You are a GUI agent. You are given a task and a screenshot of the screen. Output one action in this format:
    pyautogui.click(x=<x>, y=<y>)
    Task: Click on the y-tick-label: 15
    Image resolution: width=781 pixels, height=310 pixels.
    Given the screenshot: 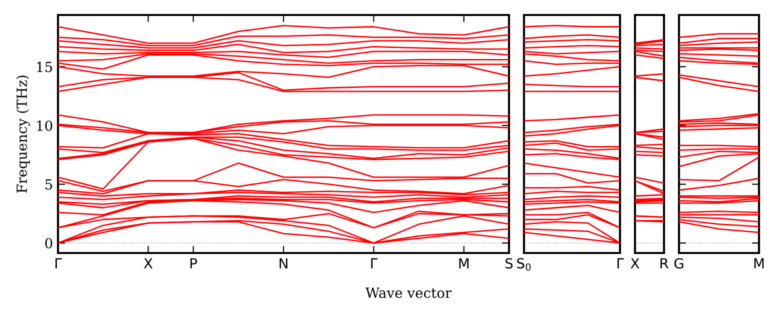 What is the action you would take?
    pyautogui.click(x=44, y=67)
    